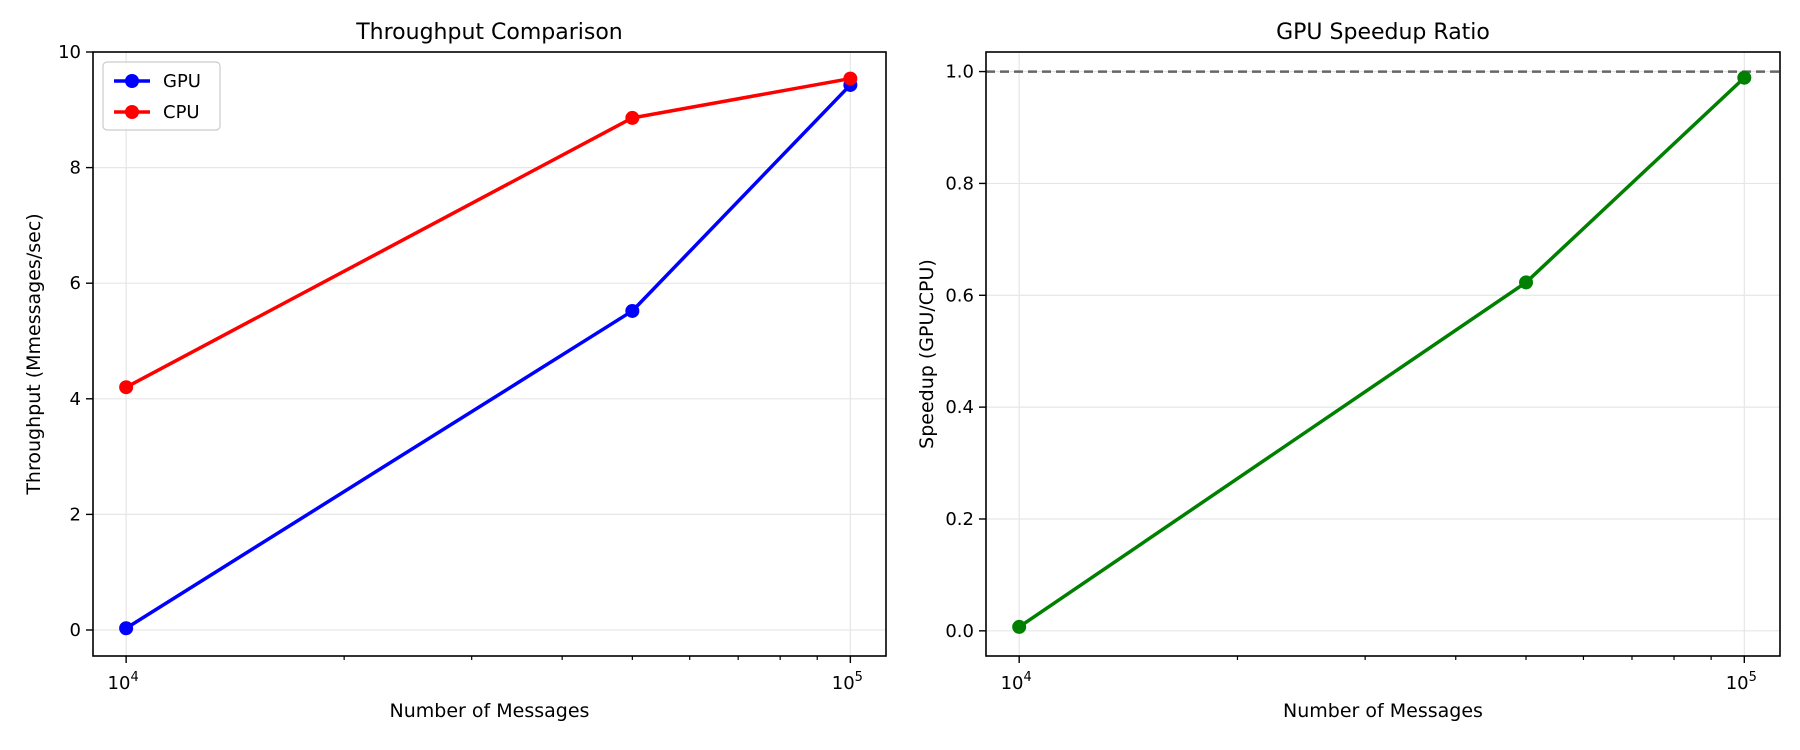 The width and height of the screenshot is (1800, 750). Describe the element at coordinates (75, 514) in the screenshot. I see `y-tick-label: 2` at that location.